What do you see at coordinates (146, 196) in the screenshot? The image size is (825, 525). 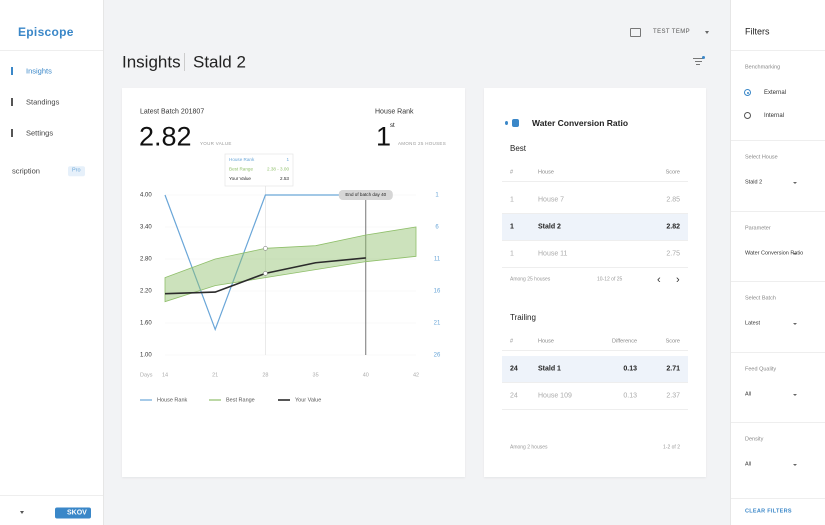 I see `y-tick-label: 4.00` at bounding box center [146, 196].